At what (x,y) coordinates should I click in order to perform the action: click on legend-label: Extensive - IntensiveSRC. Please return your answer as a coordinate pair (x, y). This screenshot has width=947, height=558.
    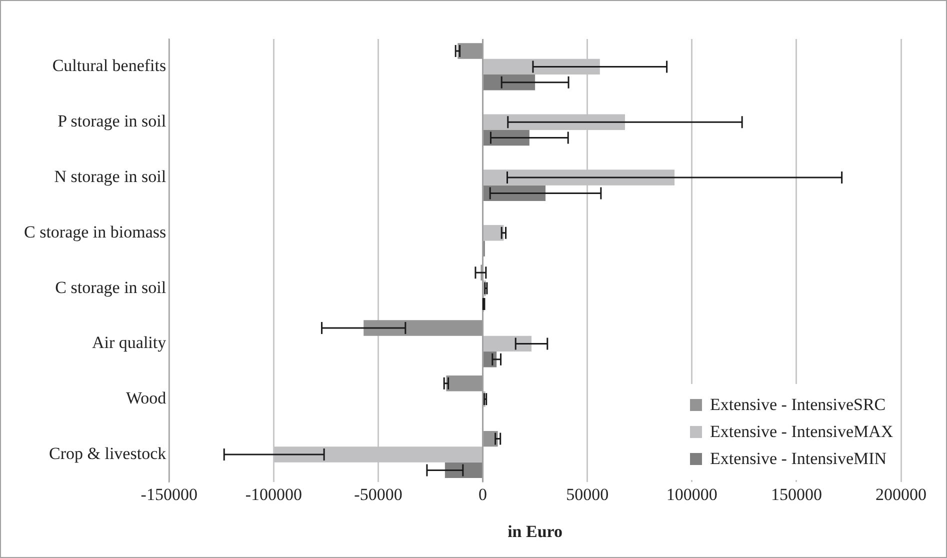
    Looking at the image, I should click on (798, 405).